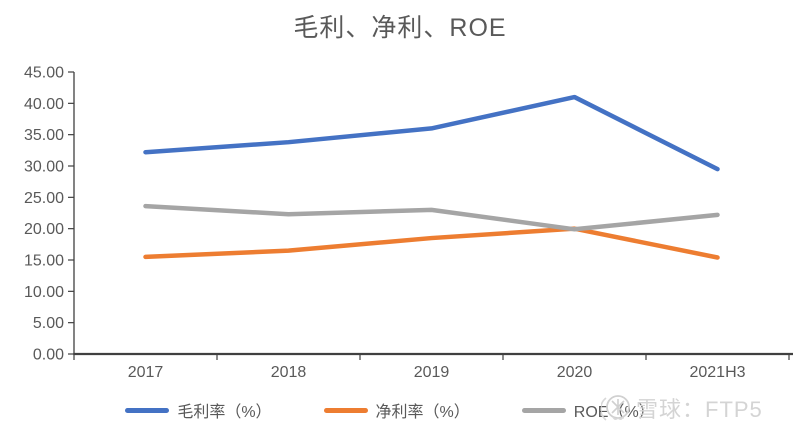  I want to click on x-tick-label: 2021H3, so click(717, 372).